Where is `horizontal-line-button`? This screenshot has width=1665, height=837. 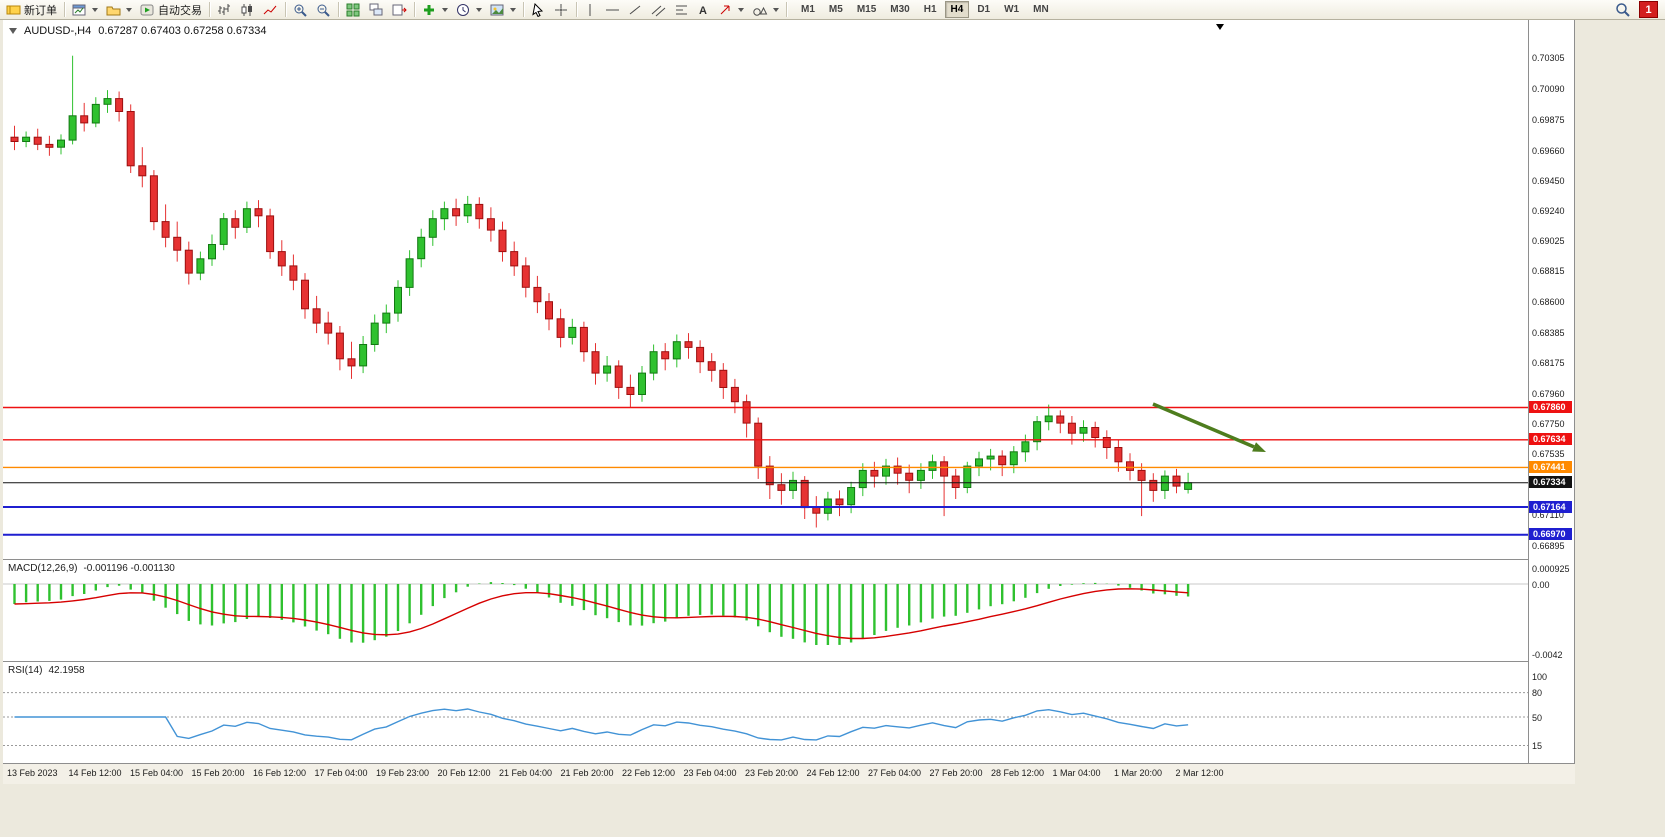
horizontal-line-button is located at coordinates (612, 10).